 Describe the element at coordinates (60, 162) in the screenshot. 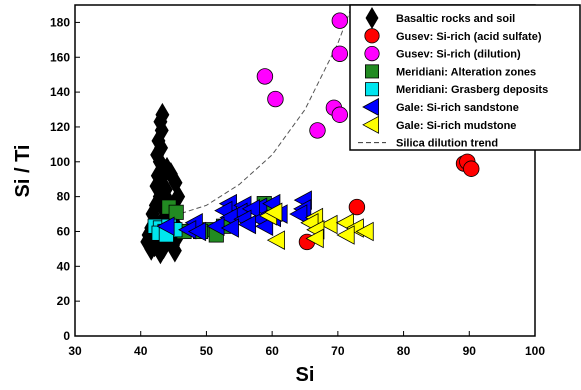

I see `y-tick-label: 100` at that location.